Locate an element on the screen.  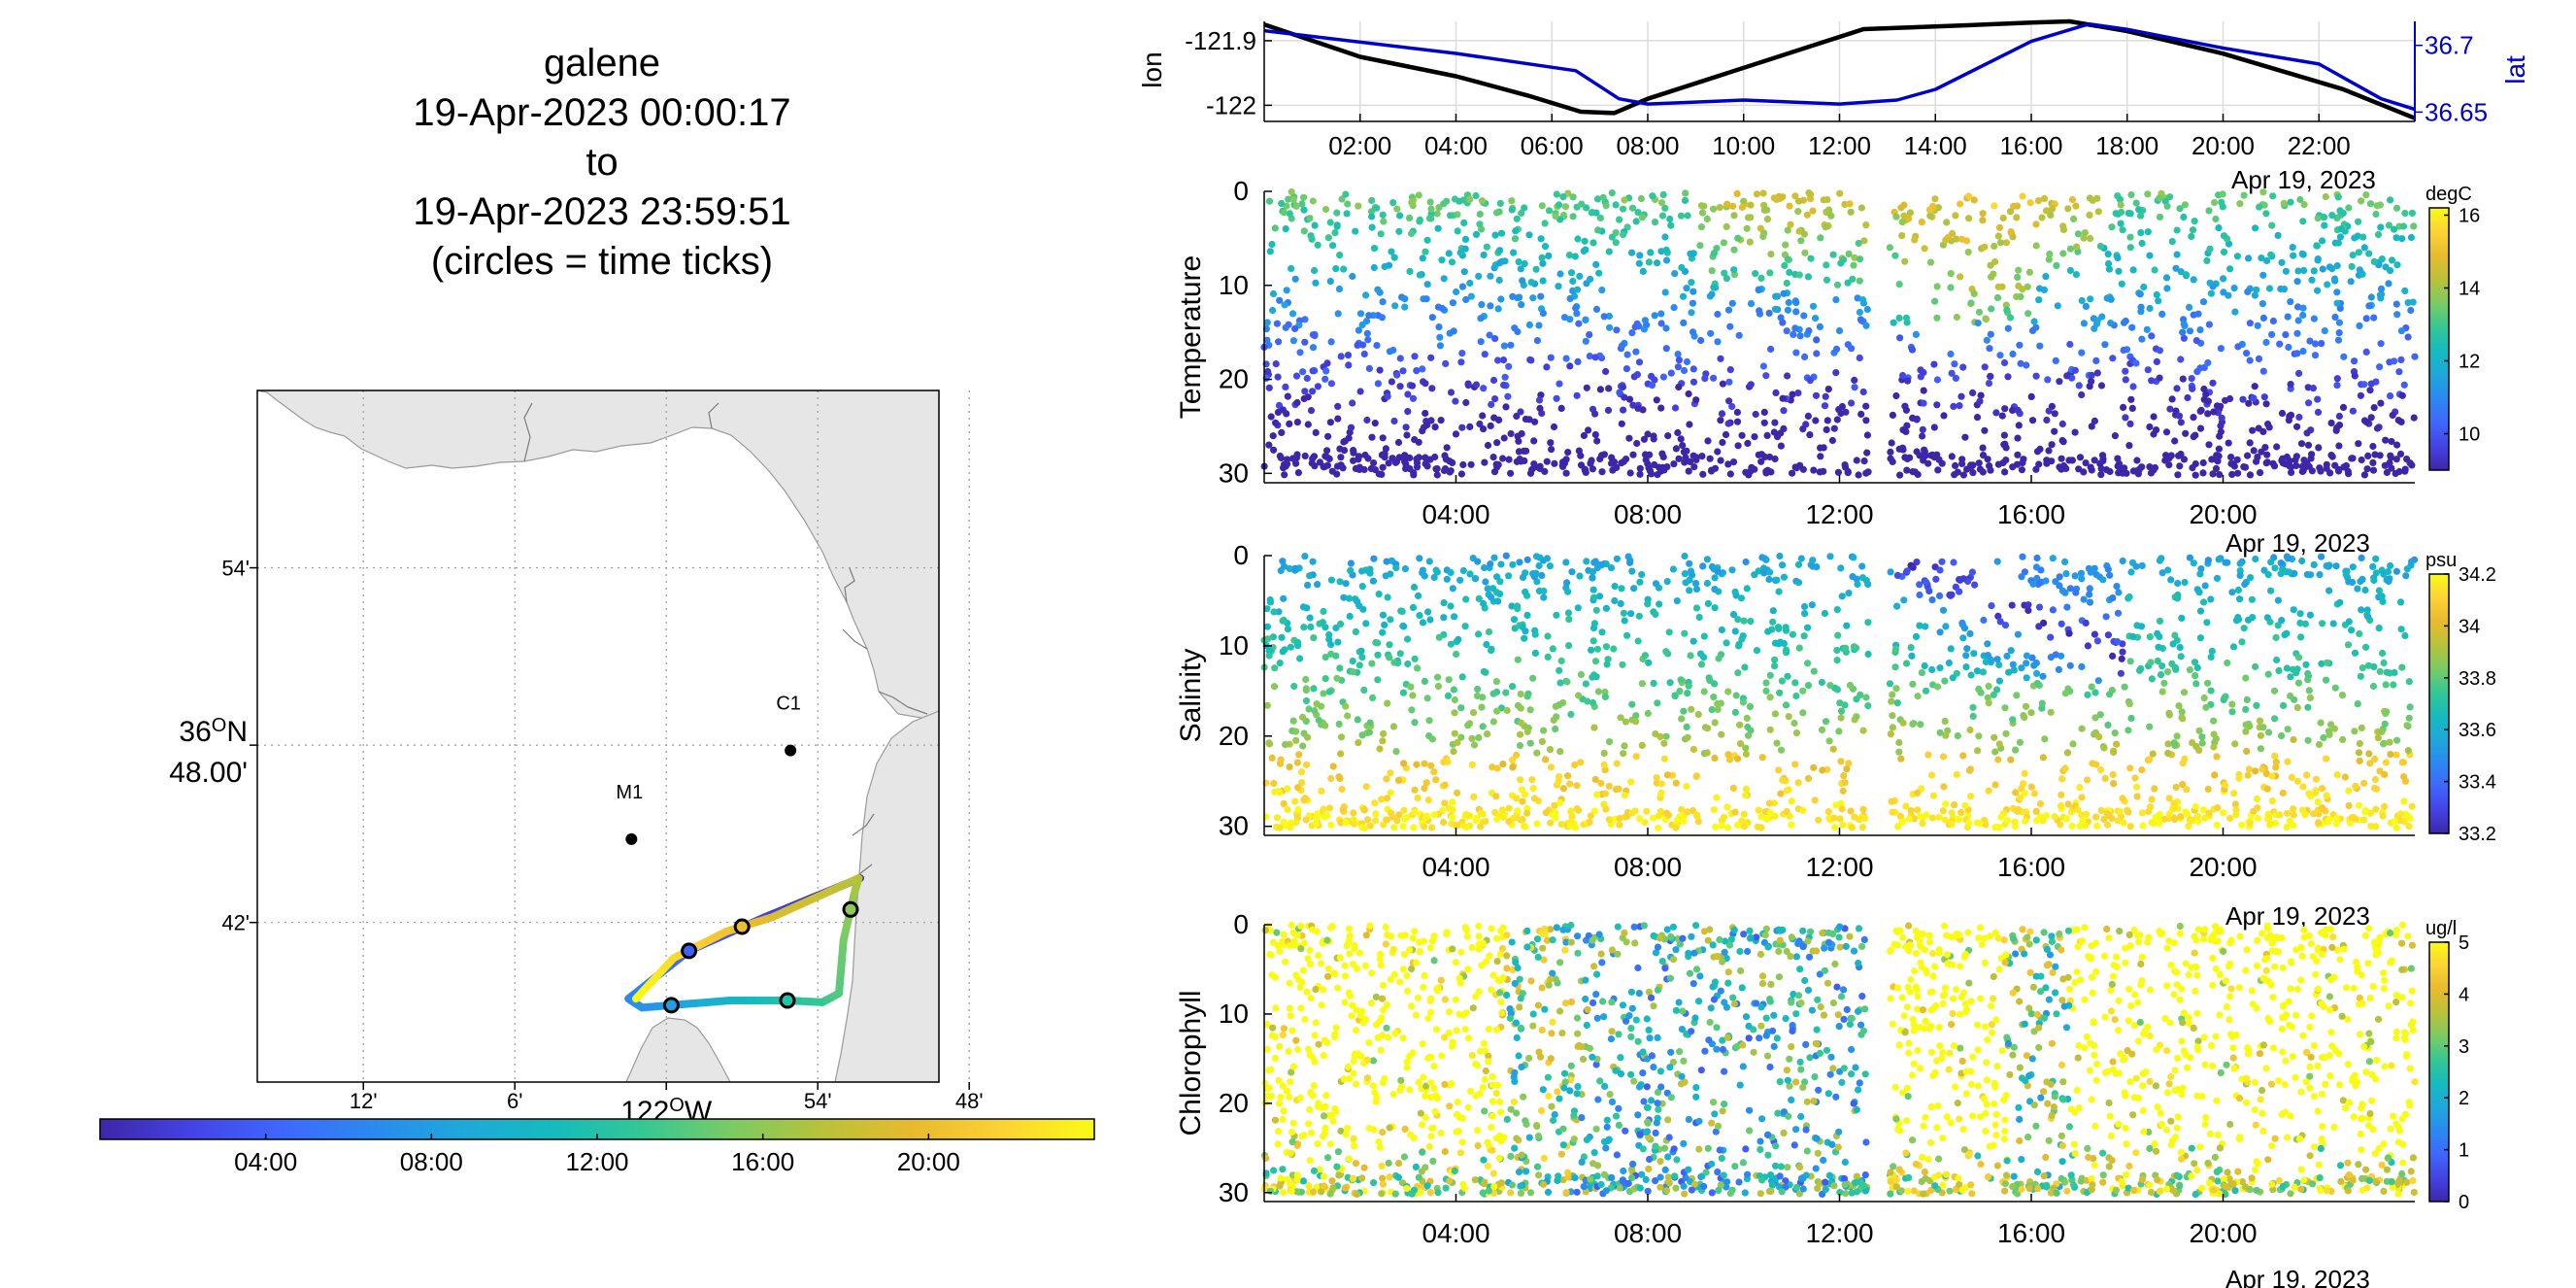
lon-y-tick-label: -121.9 is located at coordinates (1220, 40).